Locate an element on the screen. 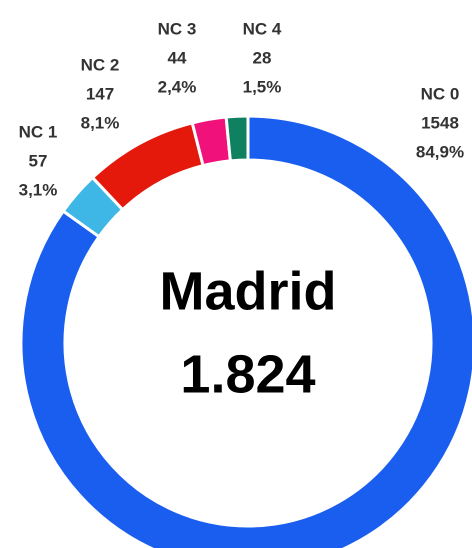 This screenshot has width=472, height=548. center-title: Madrid is located at coordinates (247, 291).